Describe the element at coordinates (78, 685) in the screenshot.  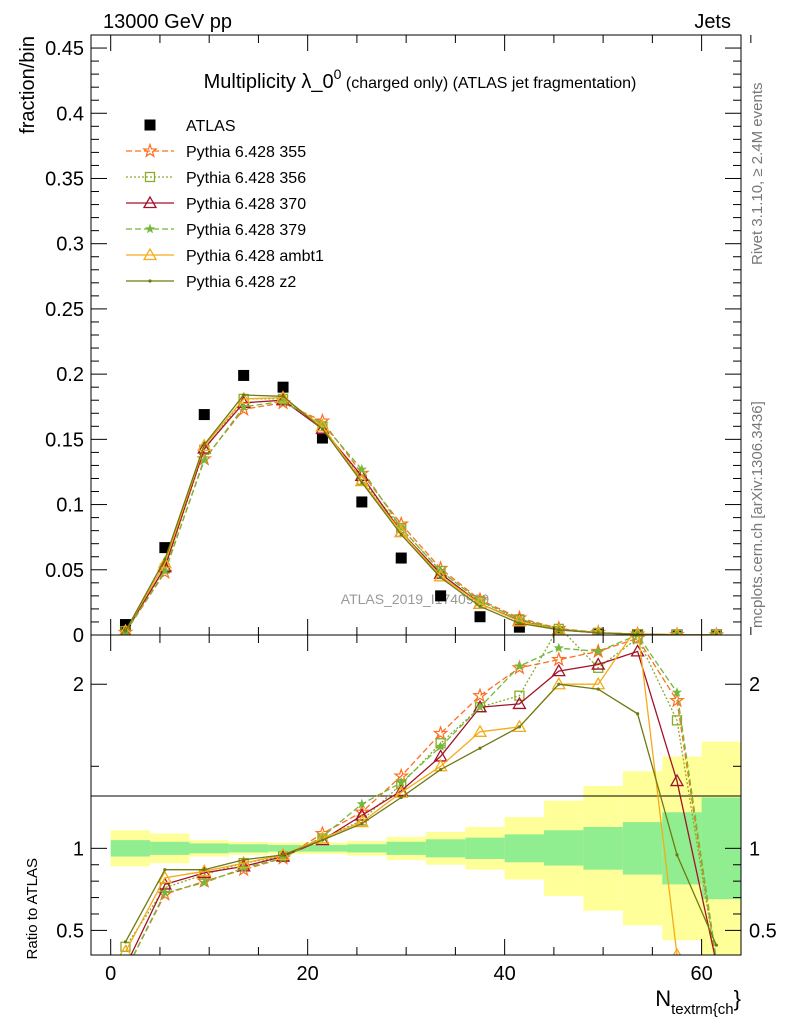
I see `ratio-ytick-label-2: 2` at that location.